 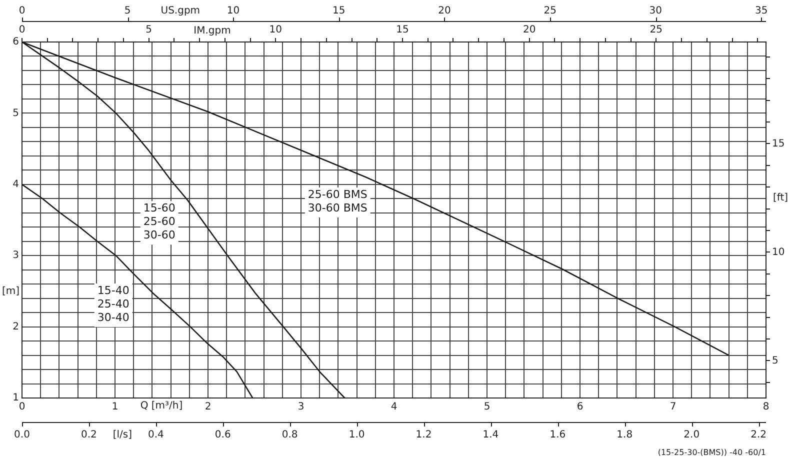 I want to click on x-tick-label: 6, so click(x=580, y=407).